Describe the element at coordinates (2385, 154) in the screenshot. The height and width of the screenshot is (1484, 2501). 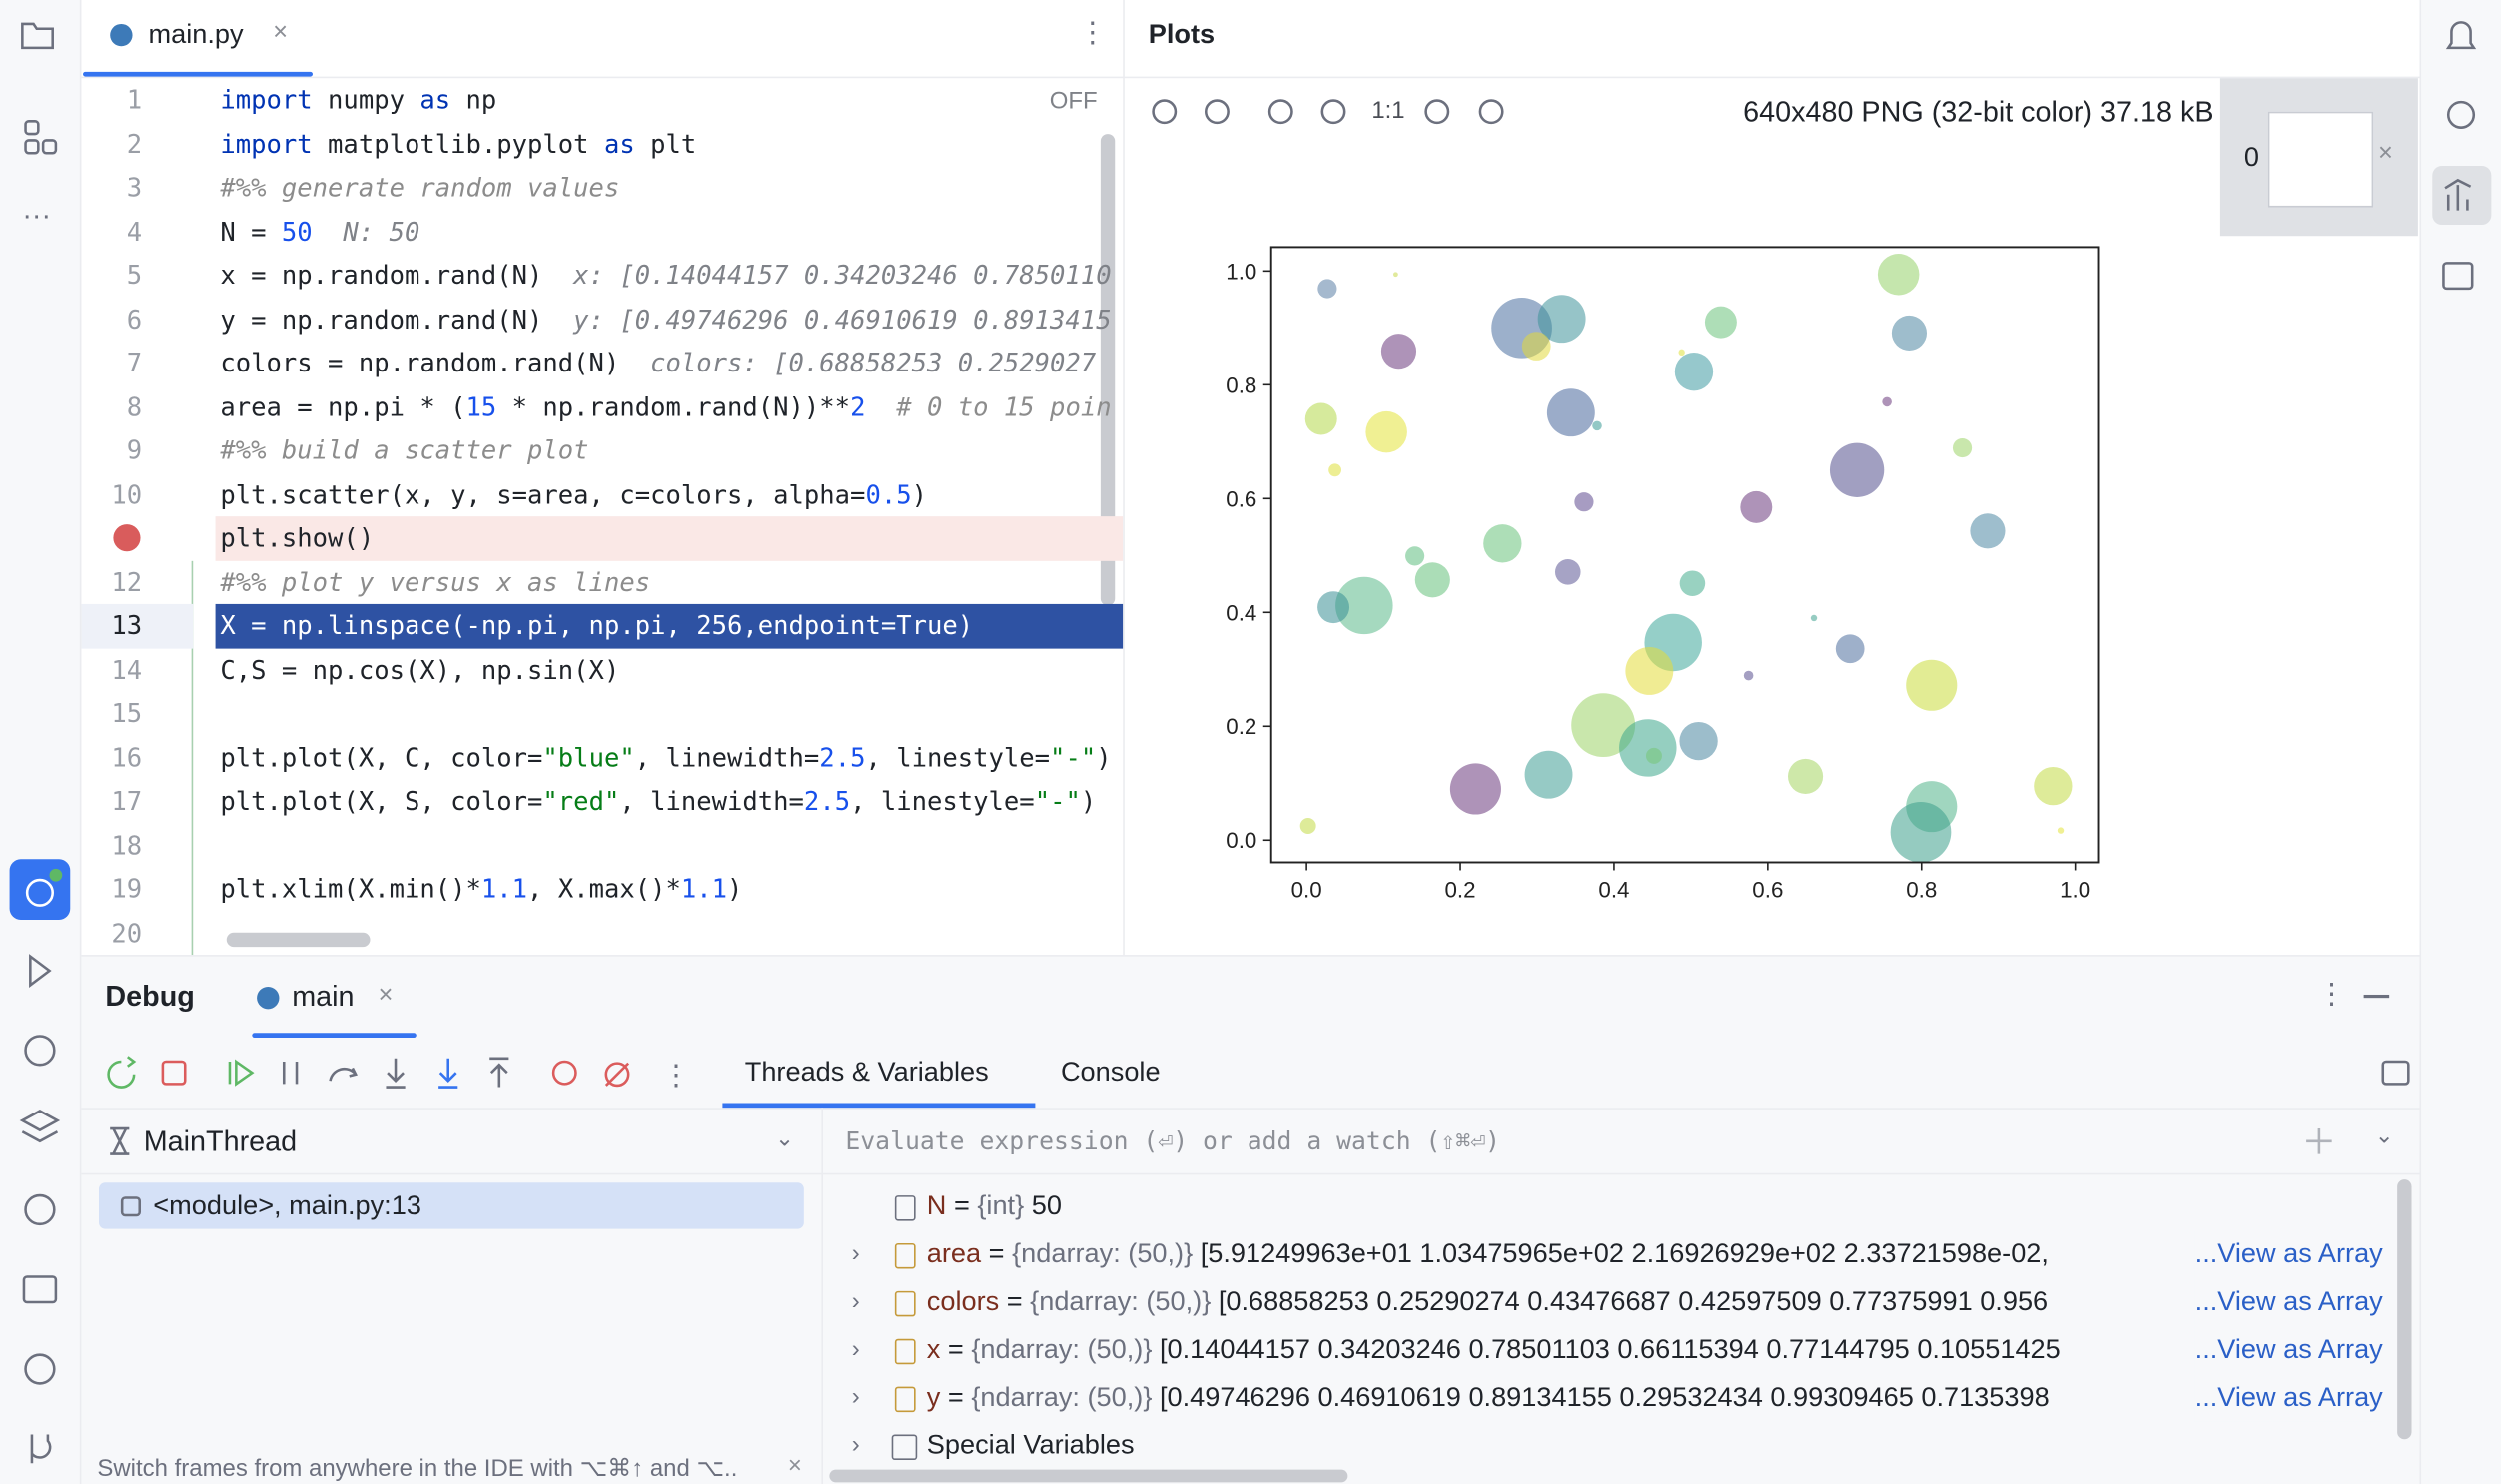
I see `close-plot: ×` at that location.